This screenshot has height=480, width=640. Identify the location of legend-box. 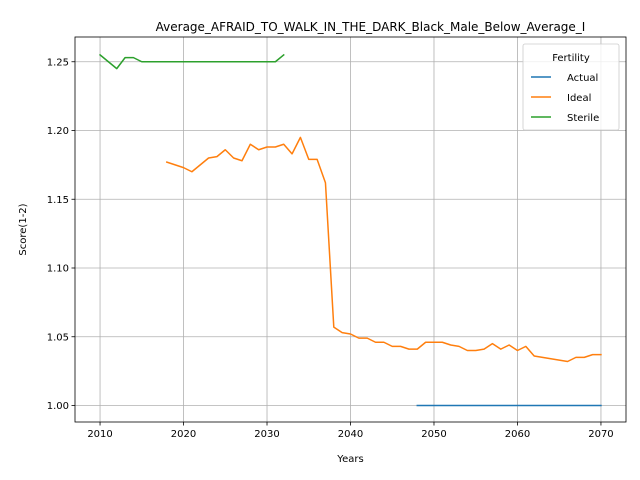
(571, 87).